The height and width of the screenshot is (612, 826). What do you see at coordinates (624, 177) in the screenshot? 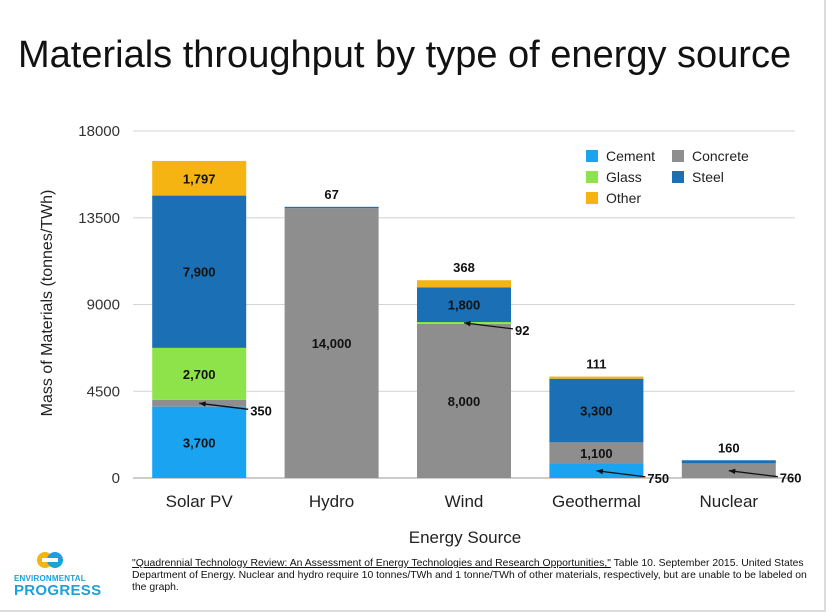
I see `legend-label: Glass` at bounding box center [624, 177].